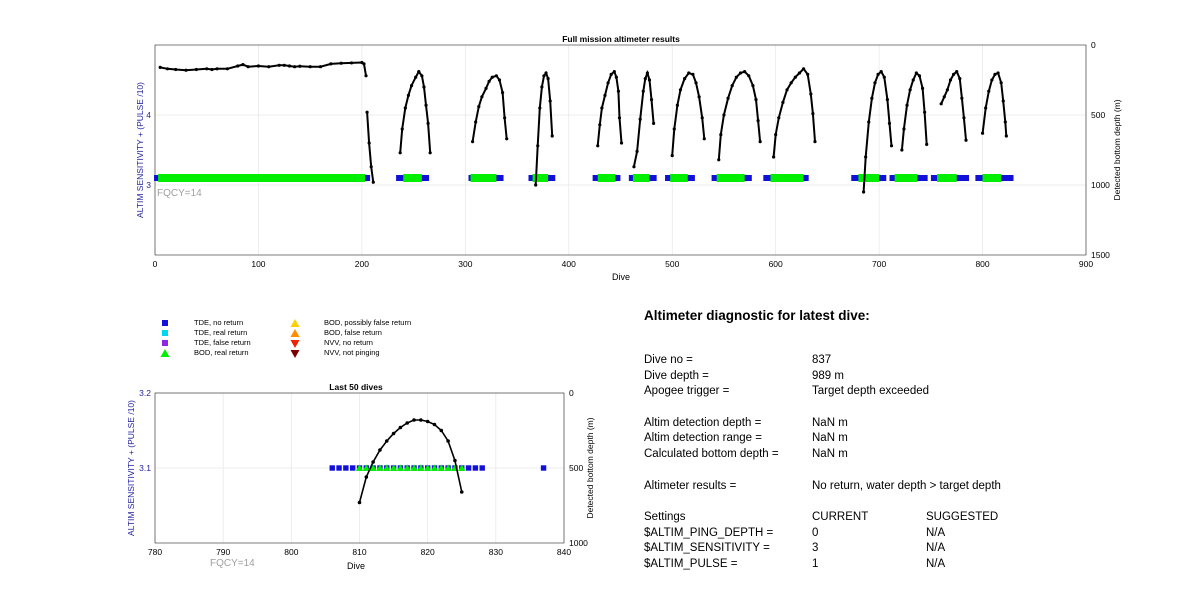 Image resolution: width=1200 pixels, height=611 pixels. What do you see at coordinates (914, 439) in the screenshot?
I see `diag-row-altim-detection-range: Altim detection range = NaN m` at bounding box center [914, 439].